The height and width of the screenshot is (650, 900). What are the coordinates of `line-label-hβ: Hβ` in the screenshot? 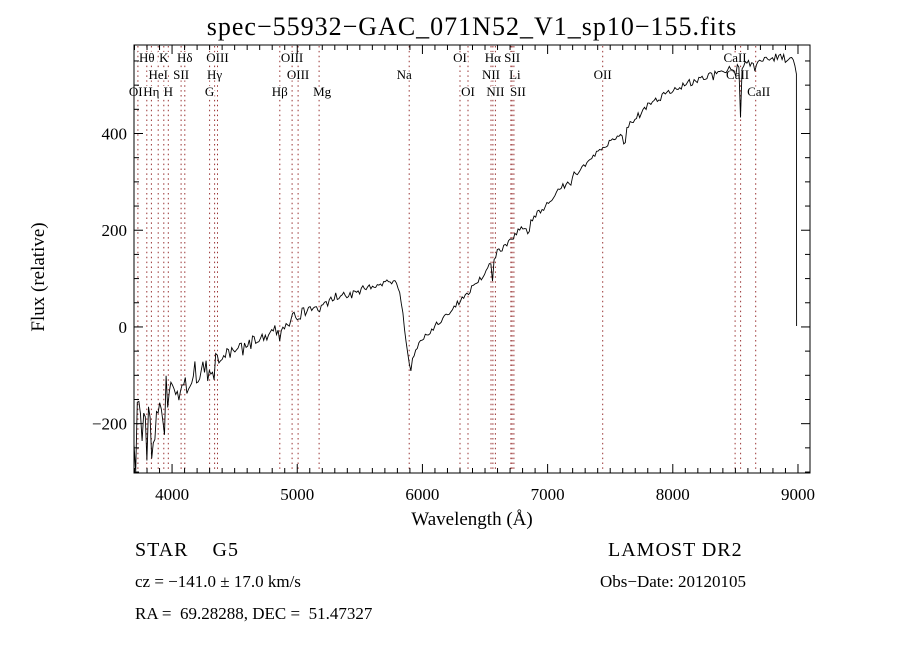 It's located at (280, 91).